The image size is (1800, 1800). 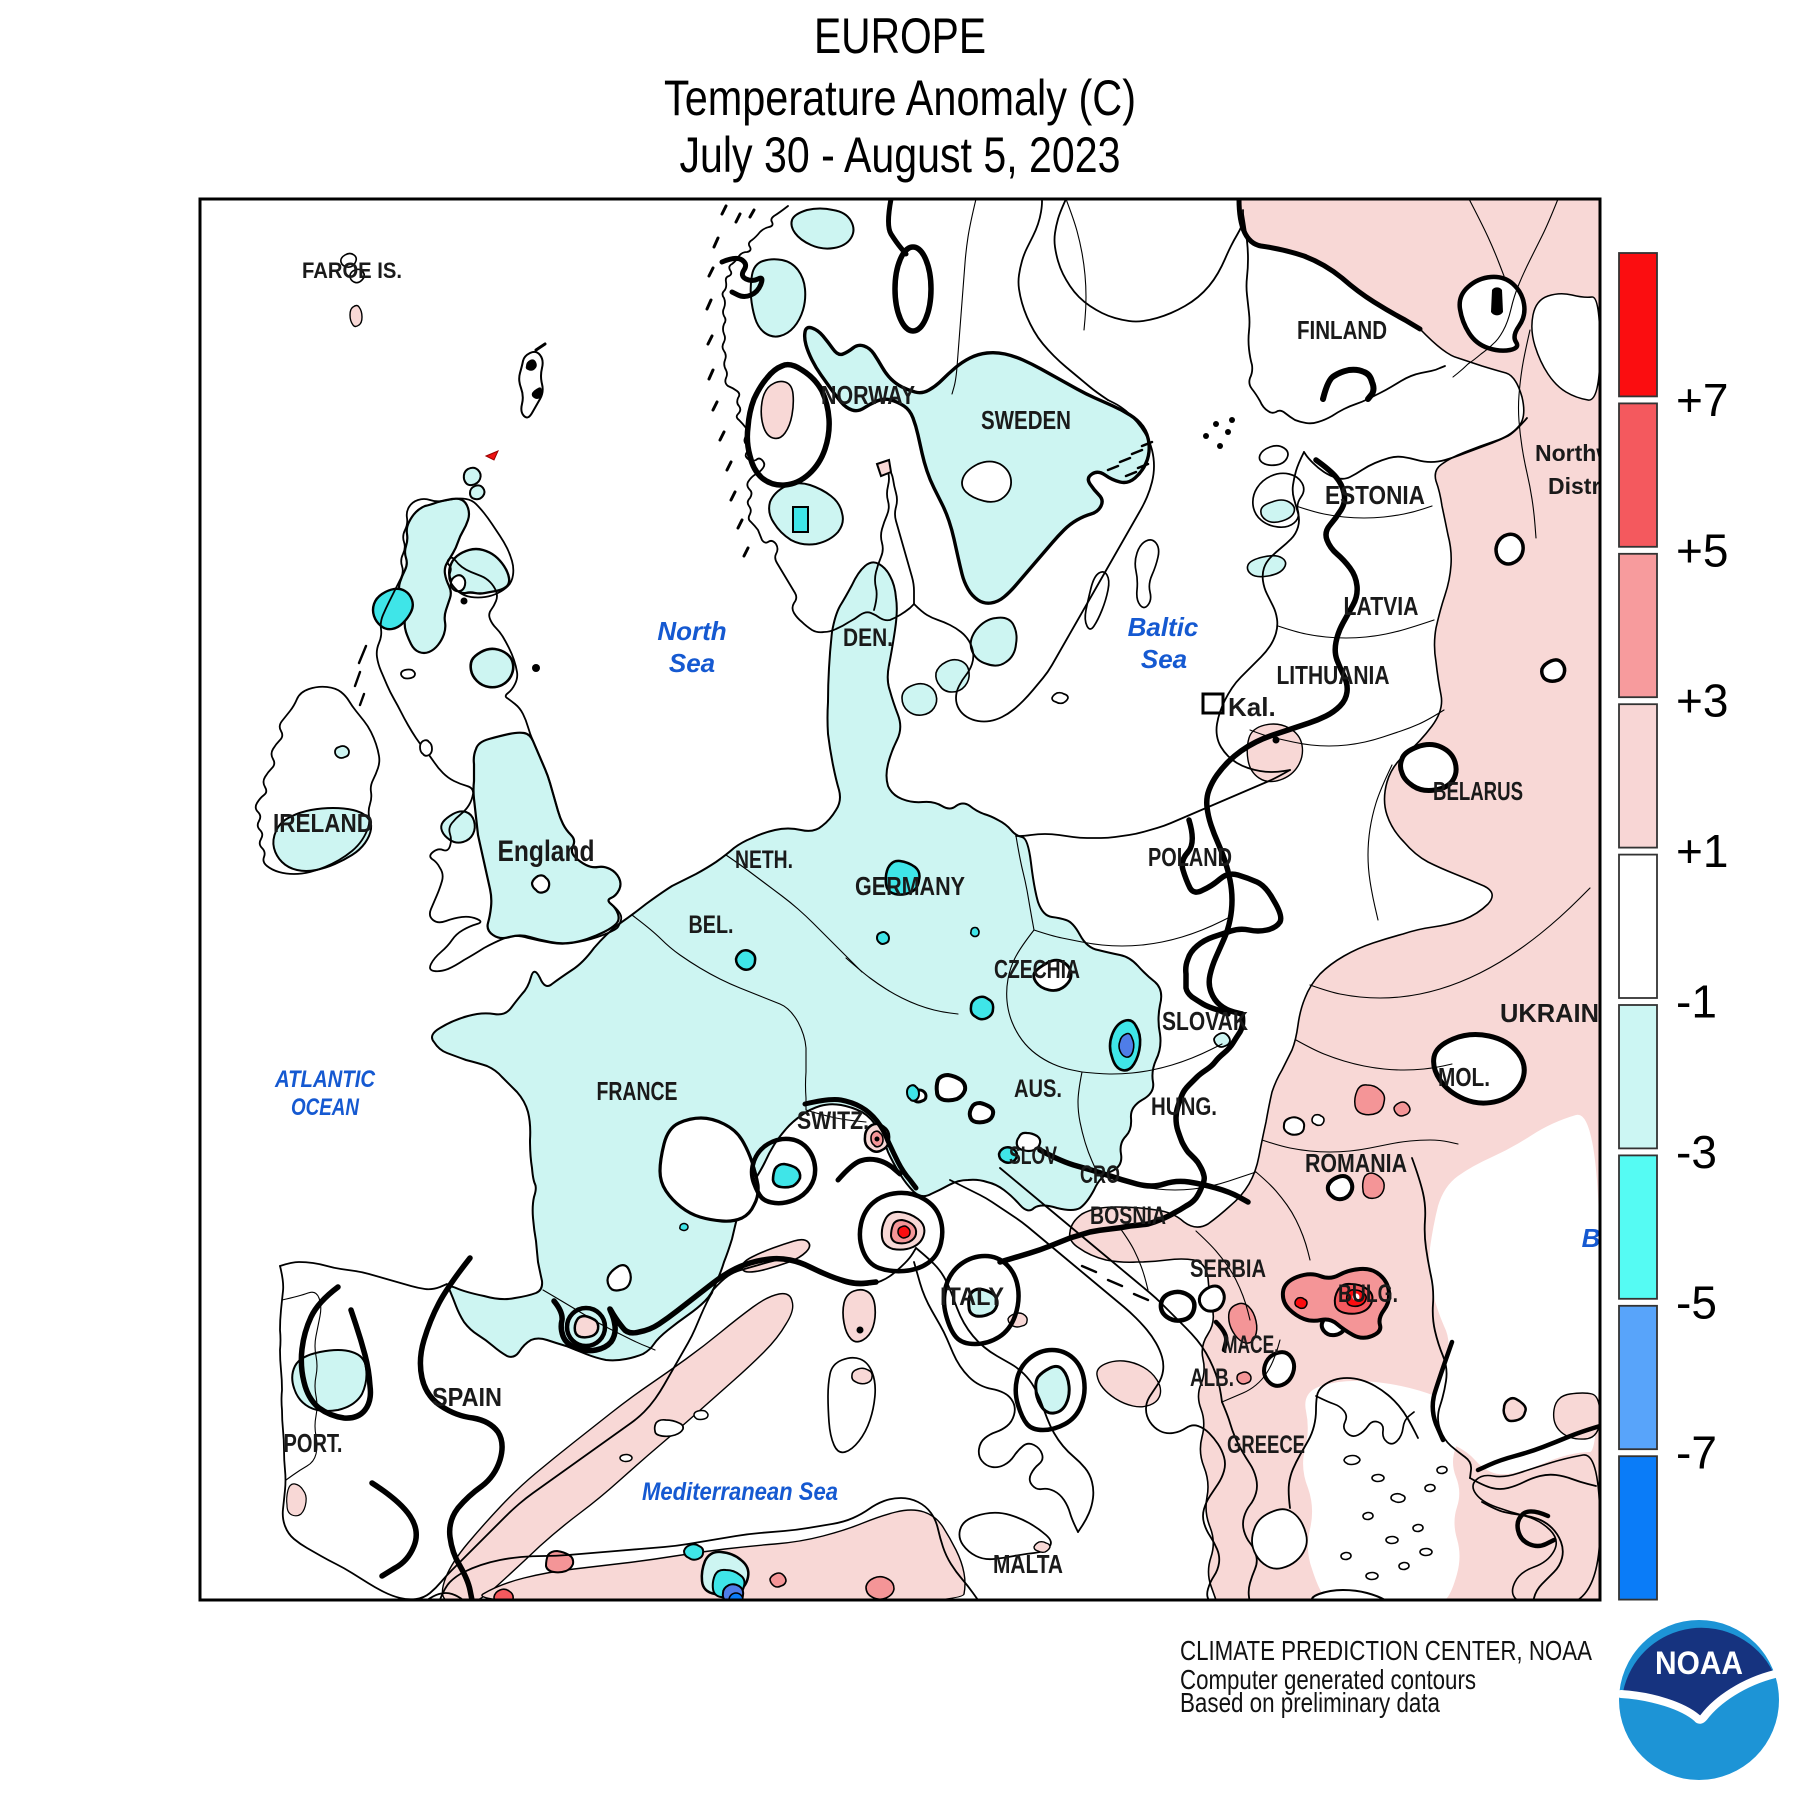 I want to click on svg-text: PORT., so click(x=313, y=1443).